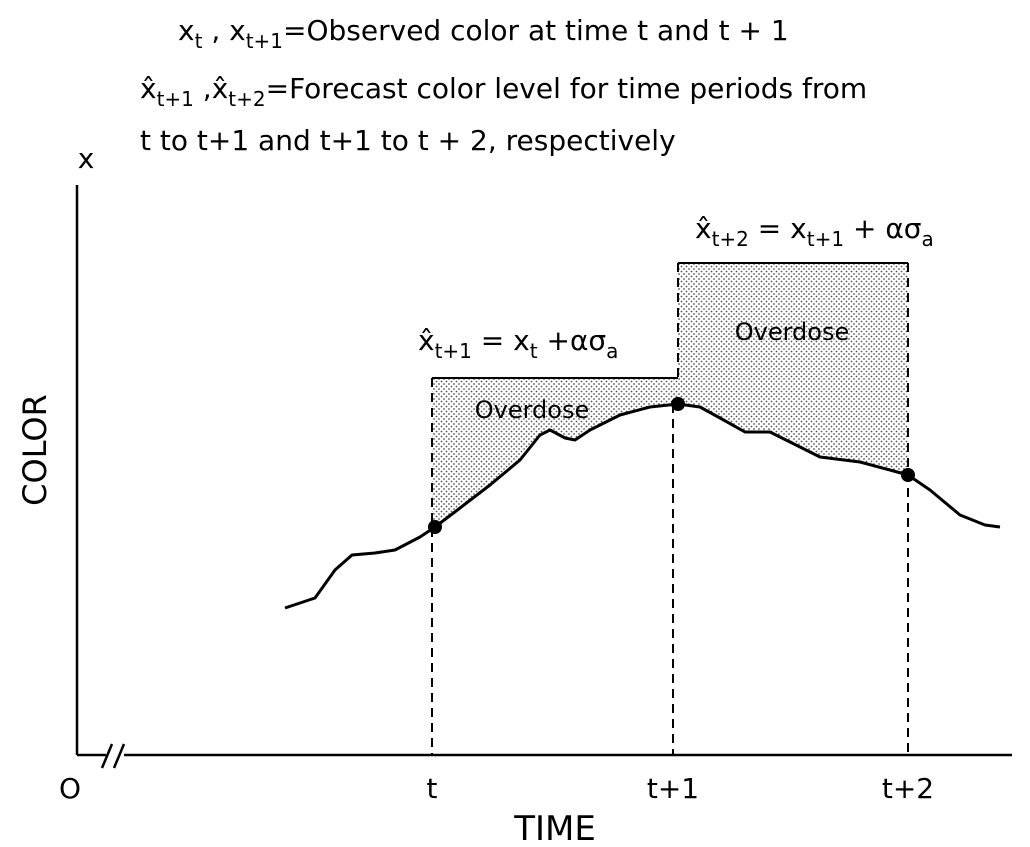 The height and width of the screenshot is (847, 1030). Describe the element at coordinates (882, 228) in the screenshot. I see `text-part: + ασ` at that location.